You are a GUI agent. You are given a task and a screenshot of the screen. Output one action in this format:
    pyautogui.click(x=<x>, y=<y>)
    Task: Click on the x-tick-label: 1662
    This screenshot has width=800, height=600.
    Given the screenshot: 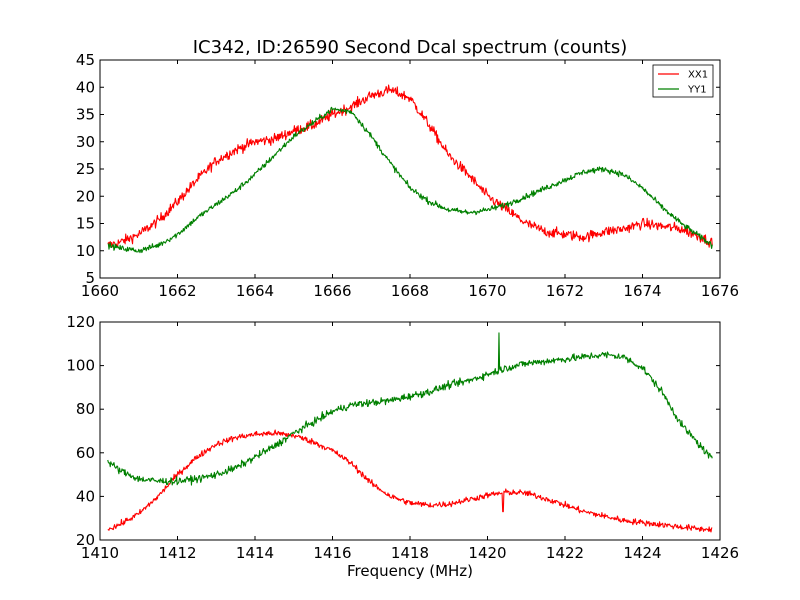 What is the action you would take?
    pyautogui.click(x=177, y=291)
    